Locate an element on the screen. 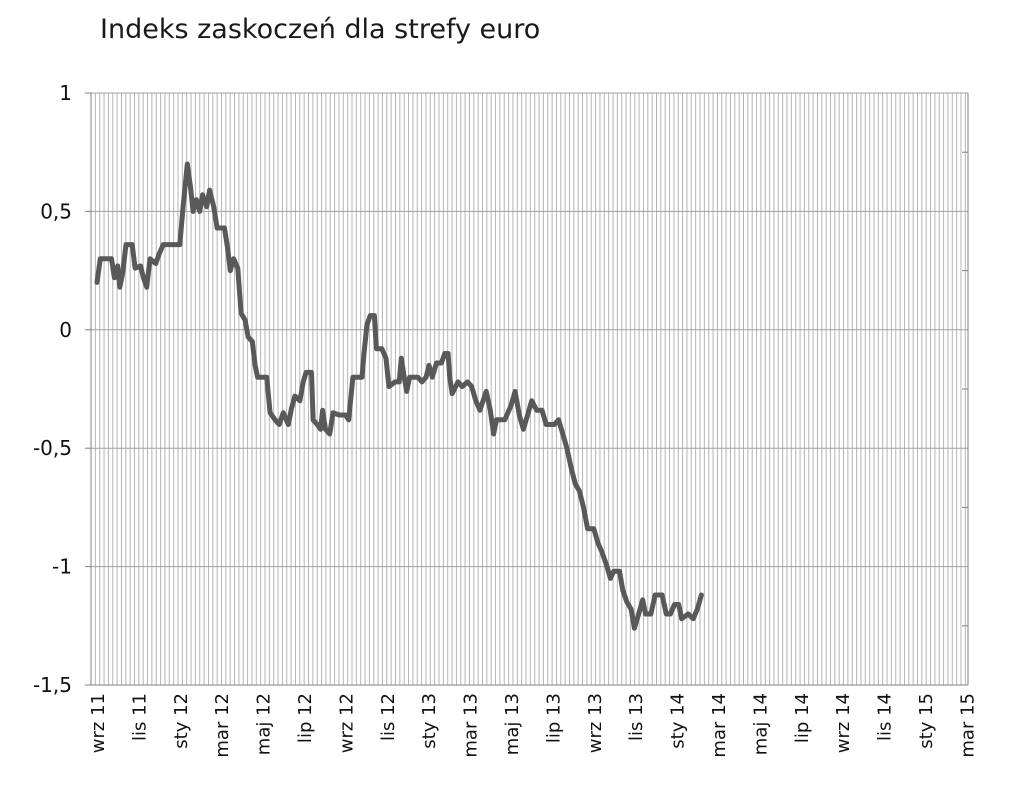 This screenshot has height=785, width=1024. y-tick-label: -0,5 is located at coordinates (52, 448).